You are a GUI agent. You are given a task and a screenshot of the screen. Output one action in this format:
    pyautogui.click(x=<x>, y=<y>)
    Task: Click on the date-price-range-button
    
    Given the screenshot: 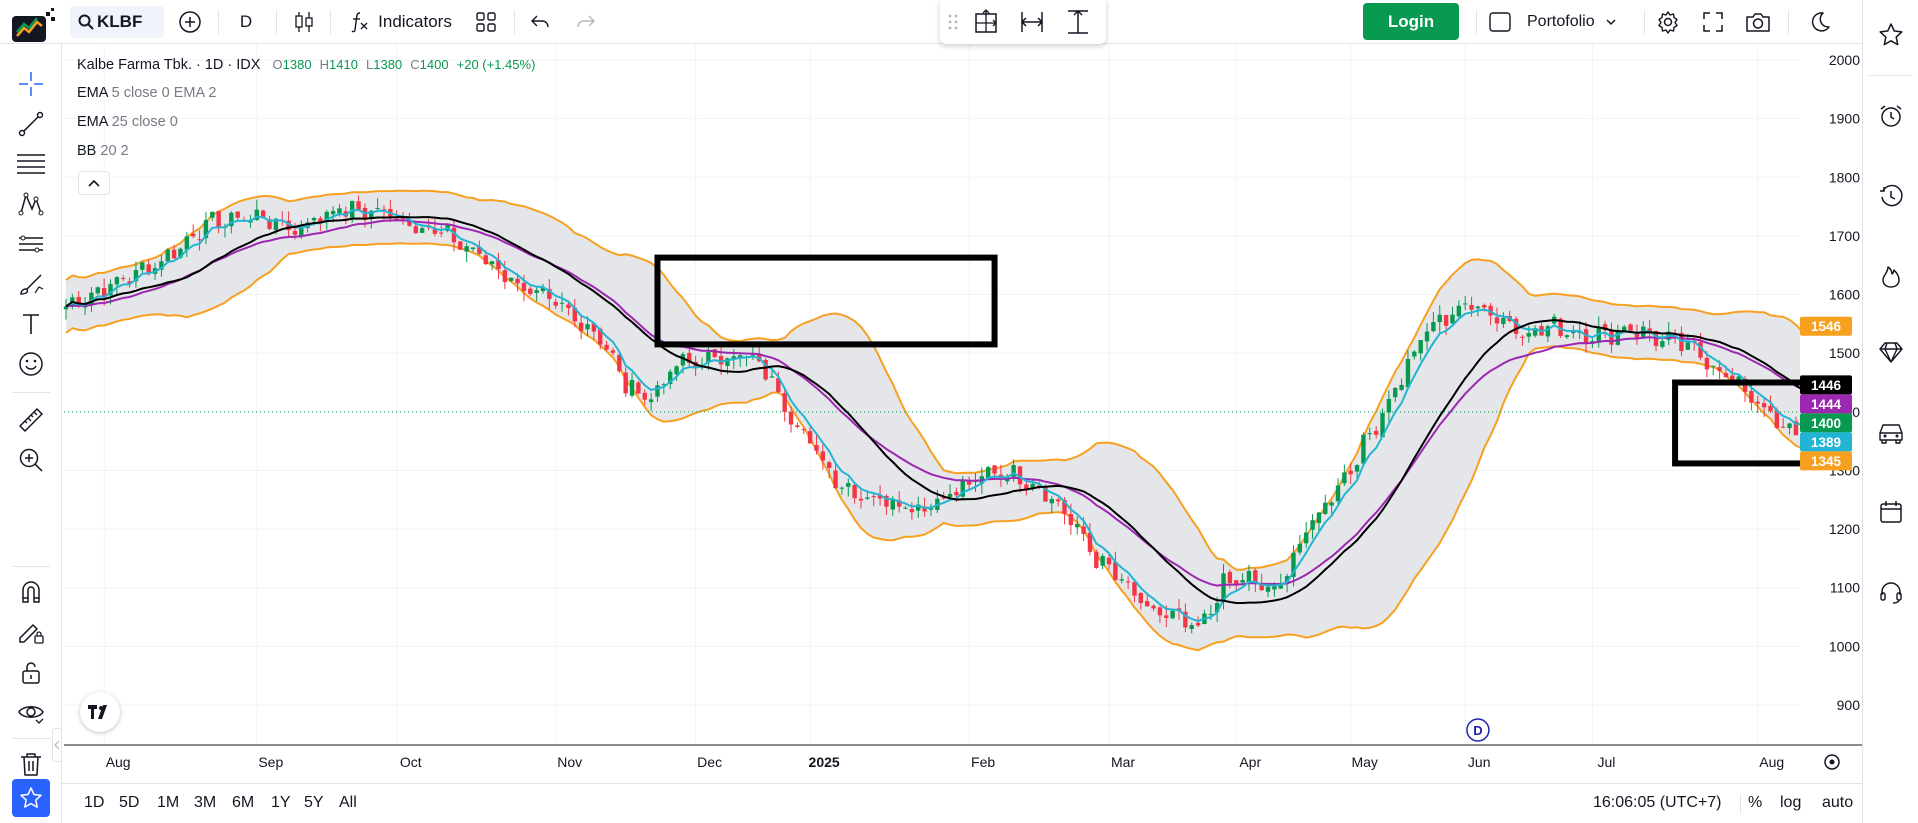 What is the action you would take?
    pyautogui.click(x=986, y=22)
    